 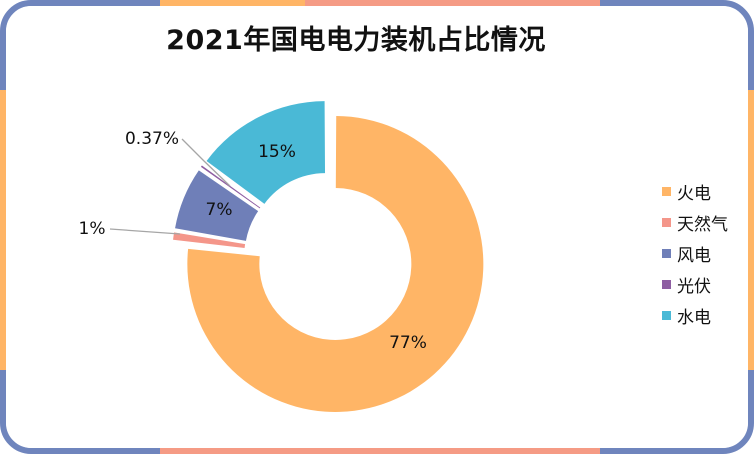 I want to click on legend-item-3: 风电, so click(x=702, y=253).